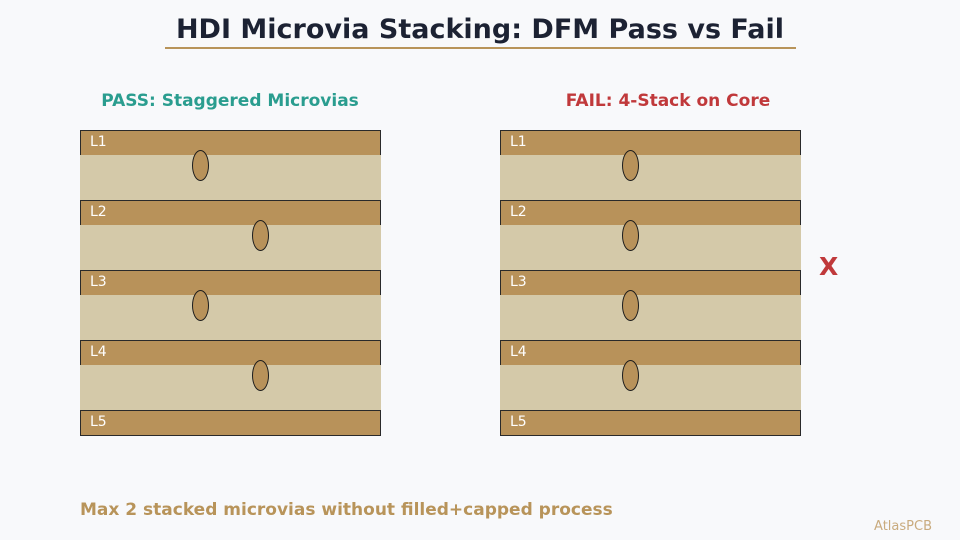 The width and height of the screenshot is (960, 540). Describe the element at coordinates (230, 101) in the screenshot. I see `pass-heading: PASS: Staggered Microvias` at that location.